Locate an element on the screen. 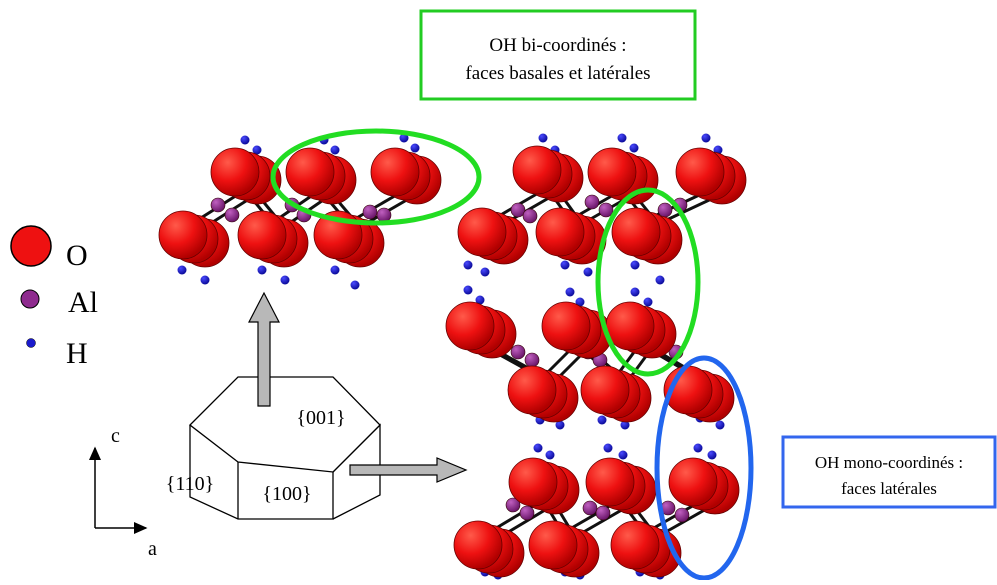  legend-hydrogen-label: H is located at coordinates (77, 353).